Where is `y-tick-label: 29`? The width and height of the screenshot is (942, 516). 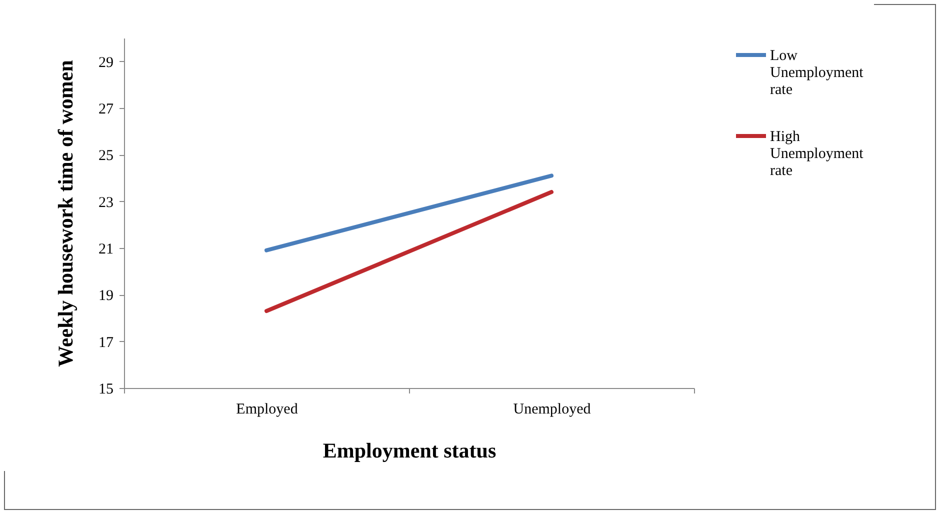 y-tick-label: 29 is located at coordinates (106, 62).